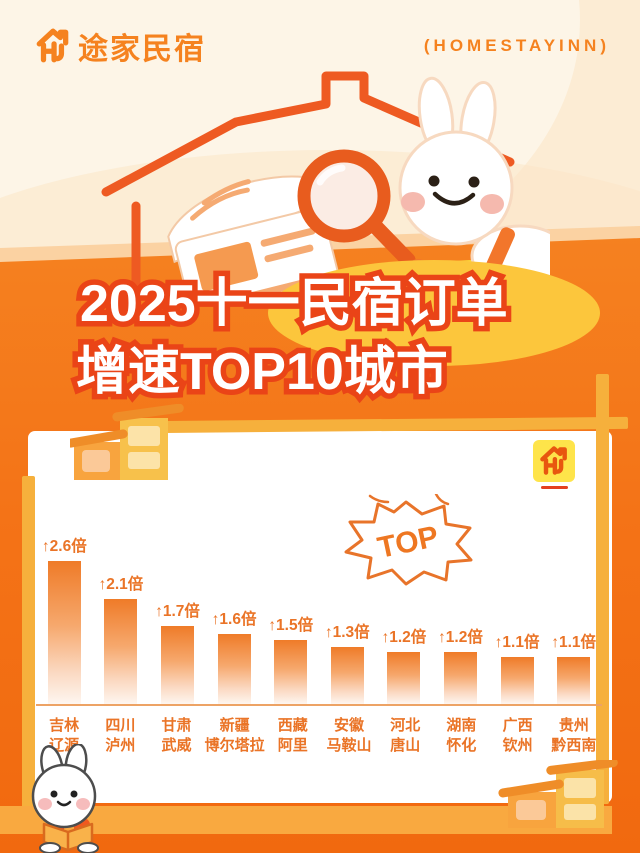 The height and width of the screenshot is (853, 640). I want to click on city-label: 湖南 怀化, so click(461, 735).